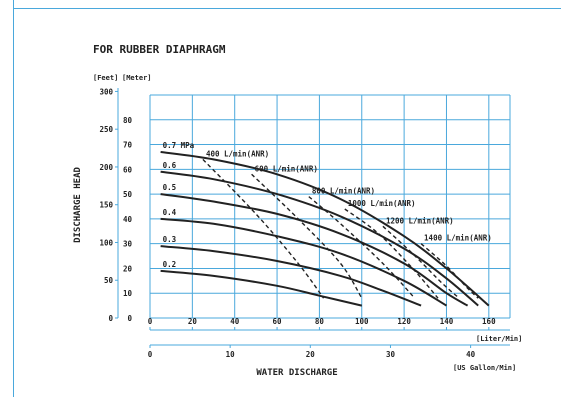 This screenshot has height=397, width=561. What do you see at coordinates (170, 239) in the screenshot?
I see `pressure-curve-label: 0.3` at bounding box center [170, 239].